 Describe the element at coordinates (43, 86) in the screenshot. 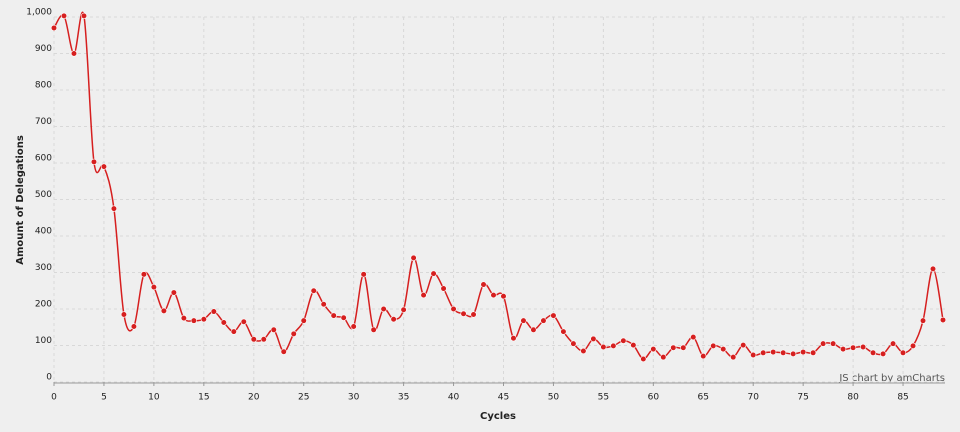

I see `y-tick-label: 800` at that location.